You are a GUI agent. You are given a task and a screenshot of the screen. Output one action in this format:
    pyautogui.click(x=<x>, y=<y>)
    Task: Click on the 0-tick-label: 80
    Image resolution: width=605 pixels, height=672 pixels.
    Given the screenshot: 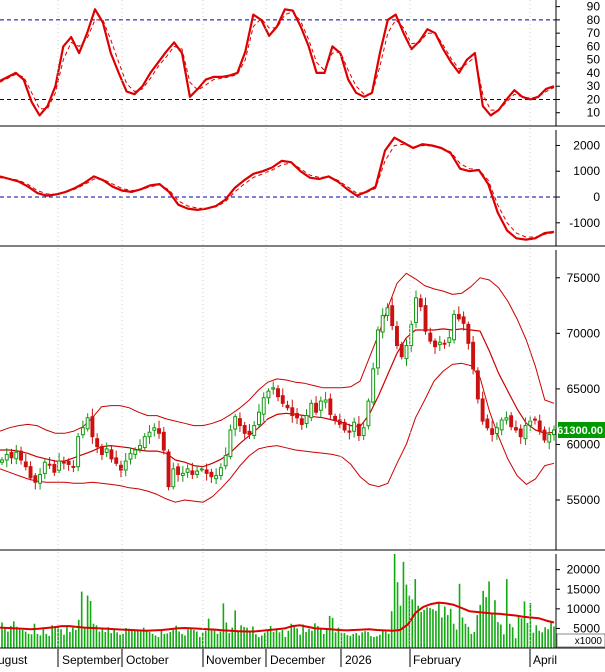 What is the action you would take?
    pyautogui.click(x=594, y=20)
    